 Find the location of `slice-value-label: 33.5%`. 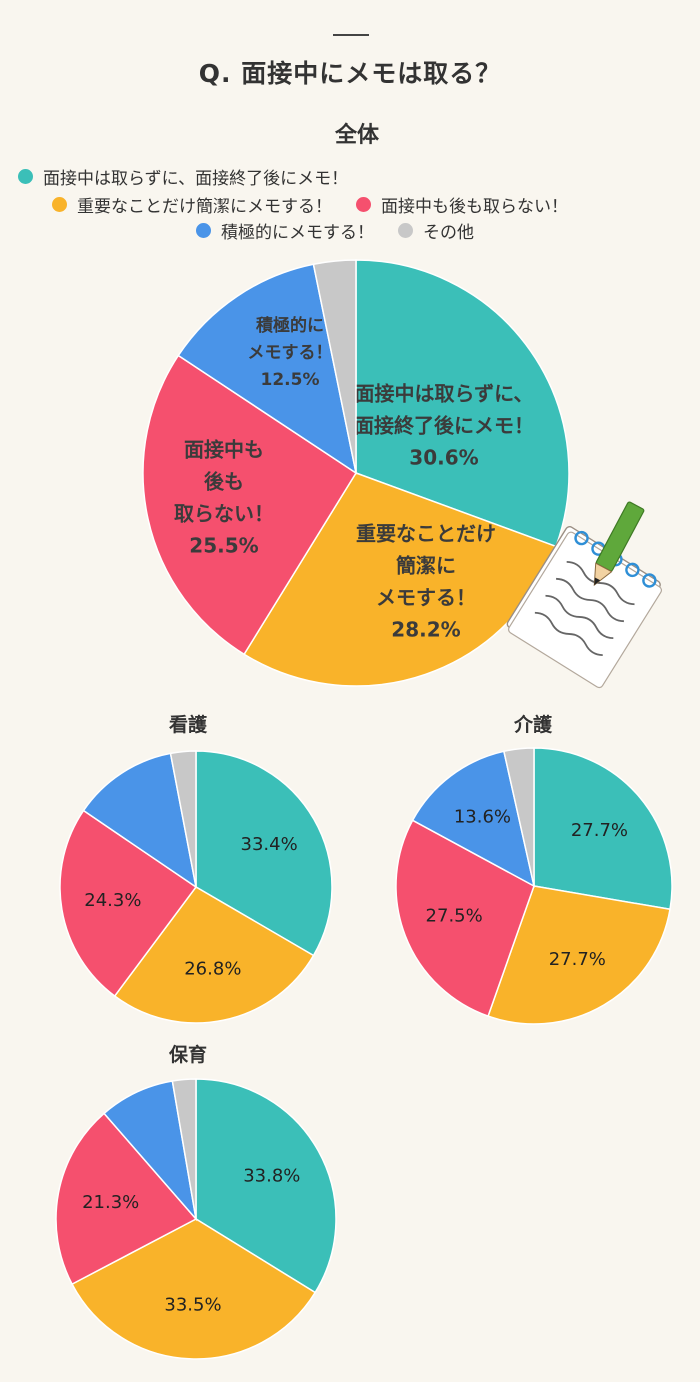

slice-value-label: 33.5% is located at coordinates (192, 1305).